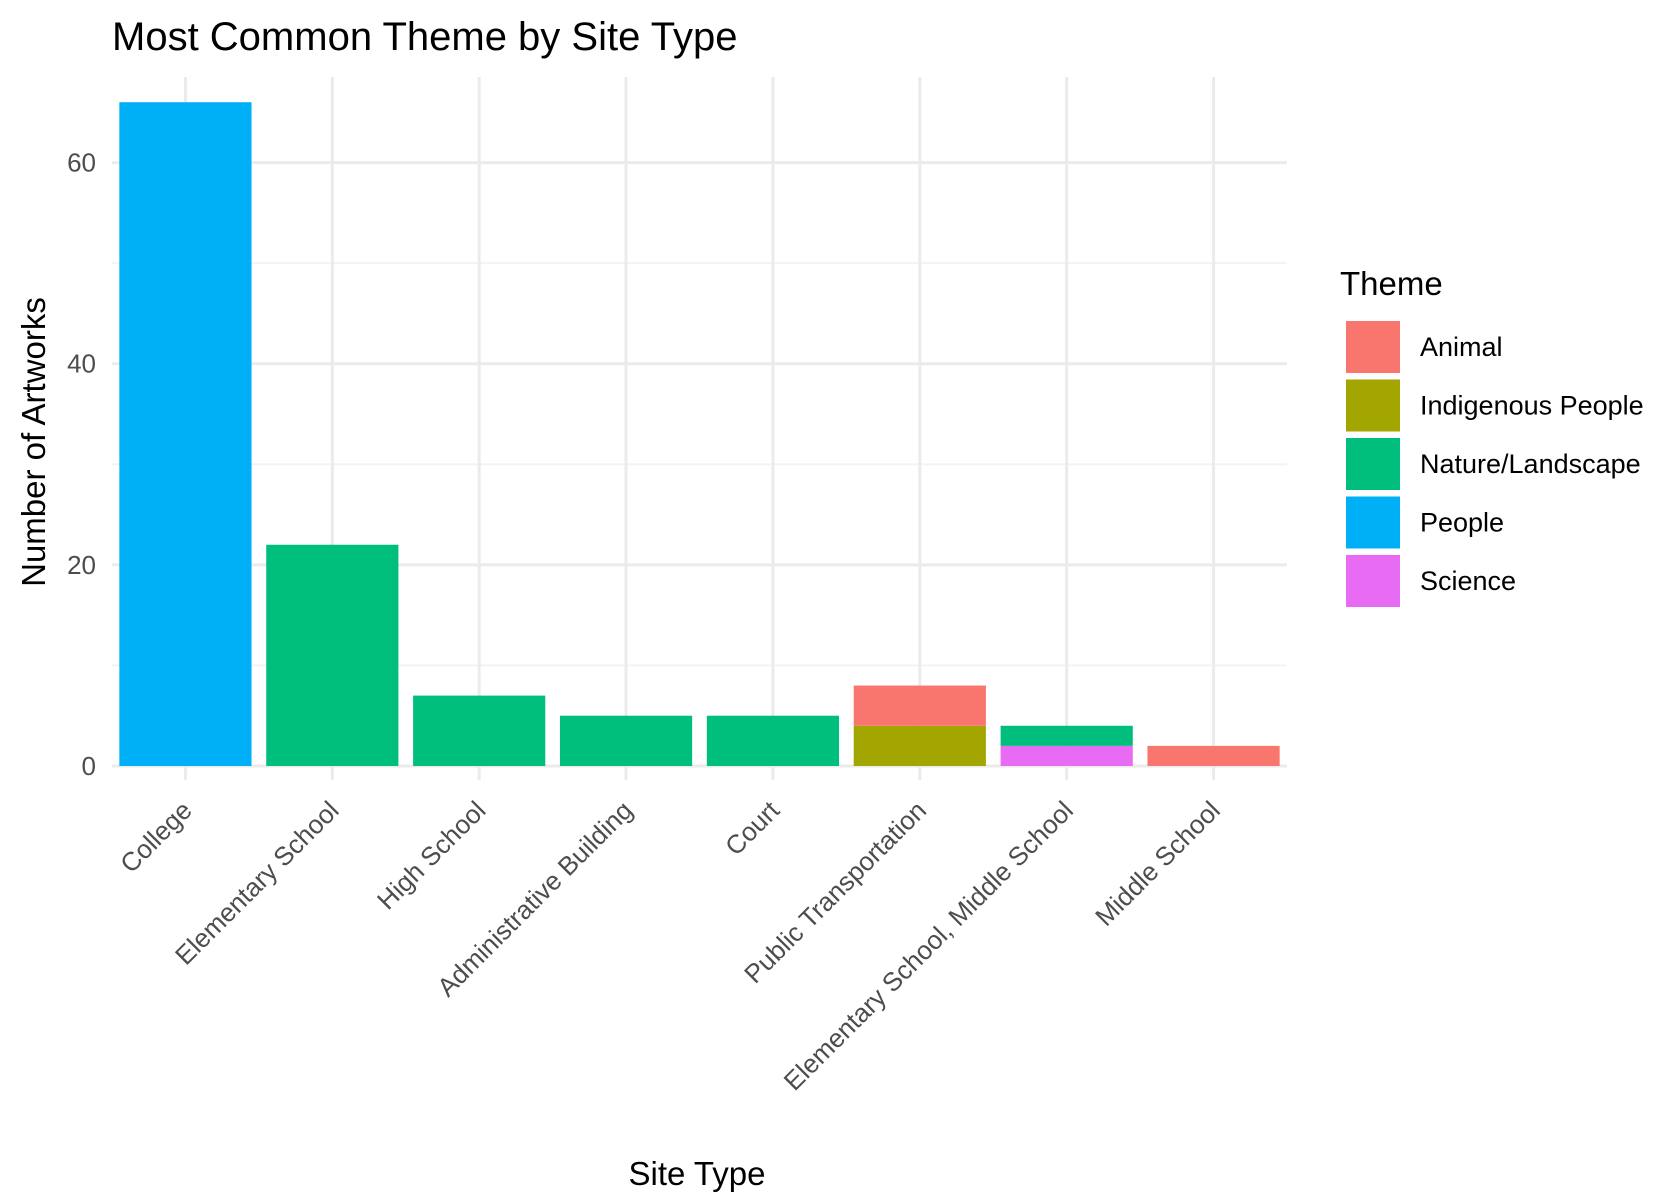 This screenshot has height=1200, width=1680. Describe the element at coordinates (928, 945) in the screenshot. I see `x-tick-label: Elementary School, Middle School` at that location.